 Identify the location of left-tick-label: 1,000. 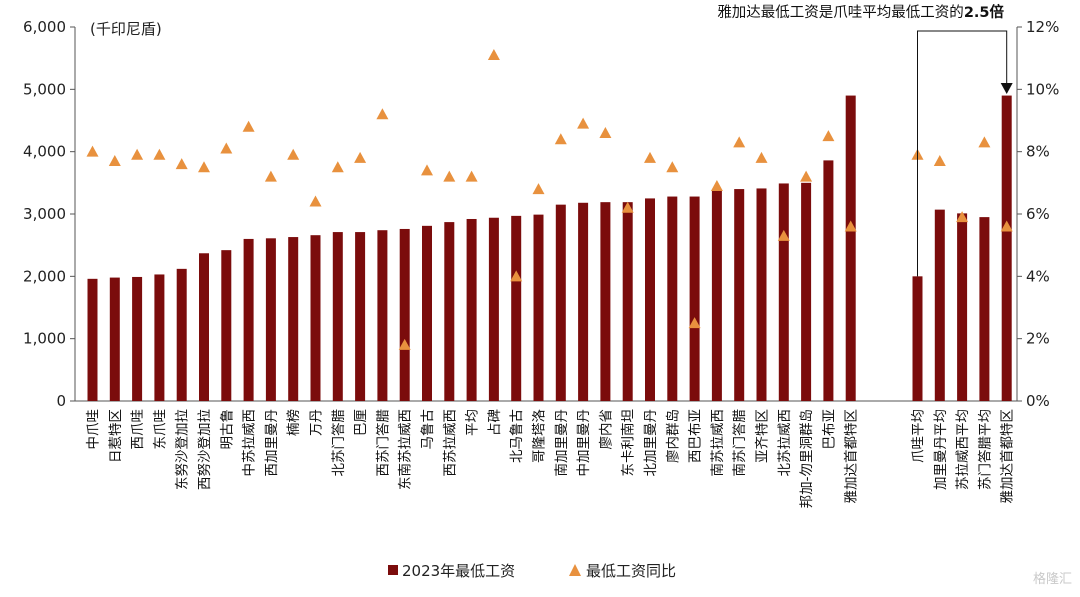
(44, 339).